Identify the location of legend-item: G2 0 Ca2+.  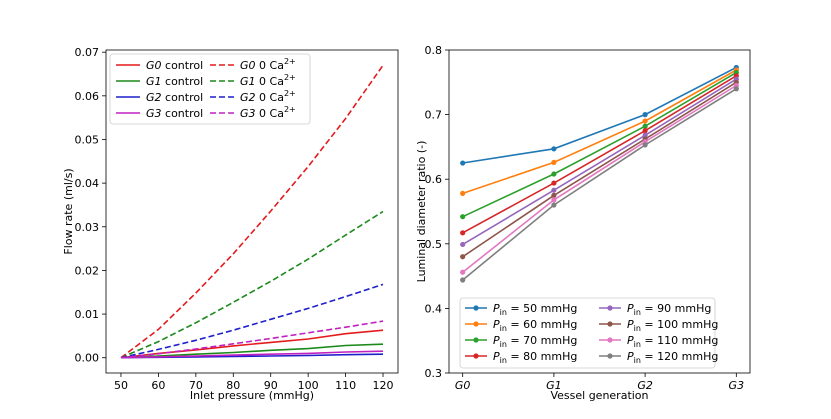
(253, 96).